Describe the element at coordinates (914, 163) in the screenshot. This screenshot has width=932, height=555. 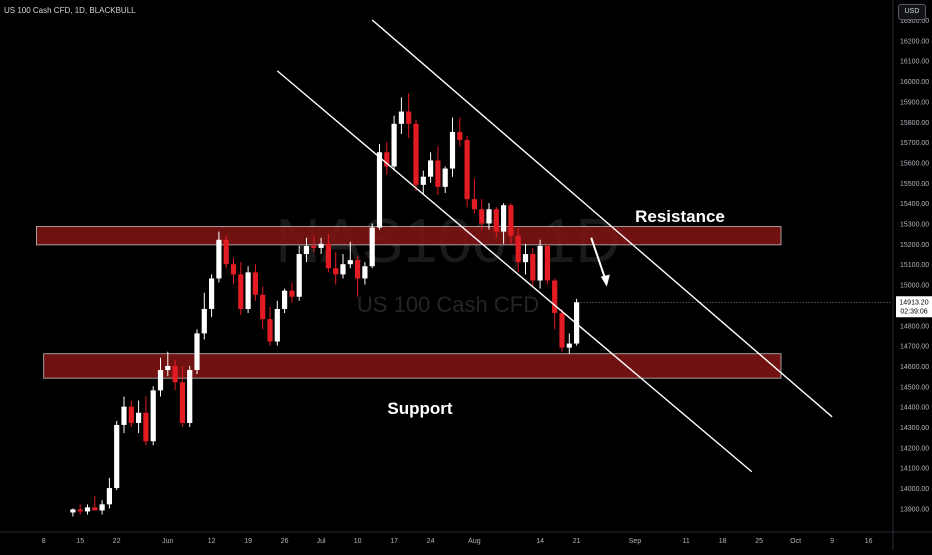
I see `price-tick-label: 15600.00` at that location.